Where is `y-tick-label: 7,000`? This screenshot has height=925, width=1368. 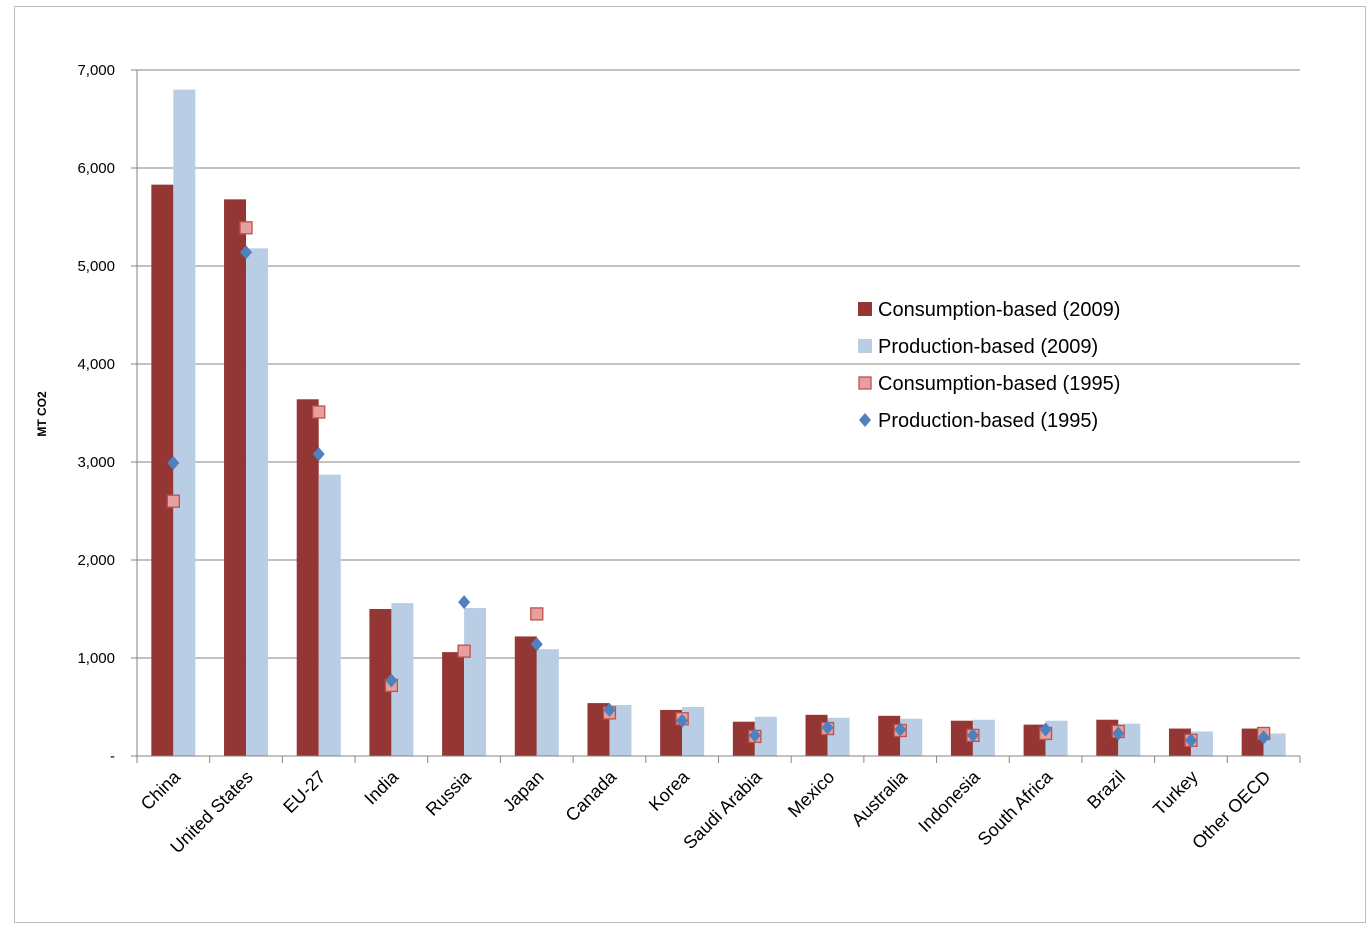 y-tick-label: 7,000 is located at coordinates (96, 70).